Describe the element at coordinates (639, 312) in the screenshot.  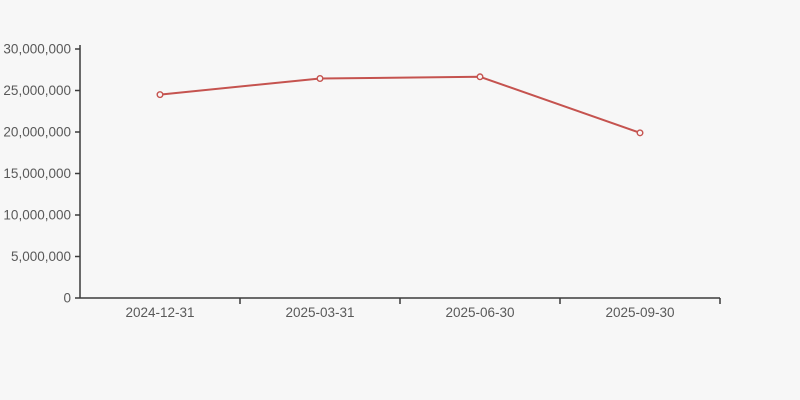
I see `x-axis-tick-label: 2025-09-30` at that location.